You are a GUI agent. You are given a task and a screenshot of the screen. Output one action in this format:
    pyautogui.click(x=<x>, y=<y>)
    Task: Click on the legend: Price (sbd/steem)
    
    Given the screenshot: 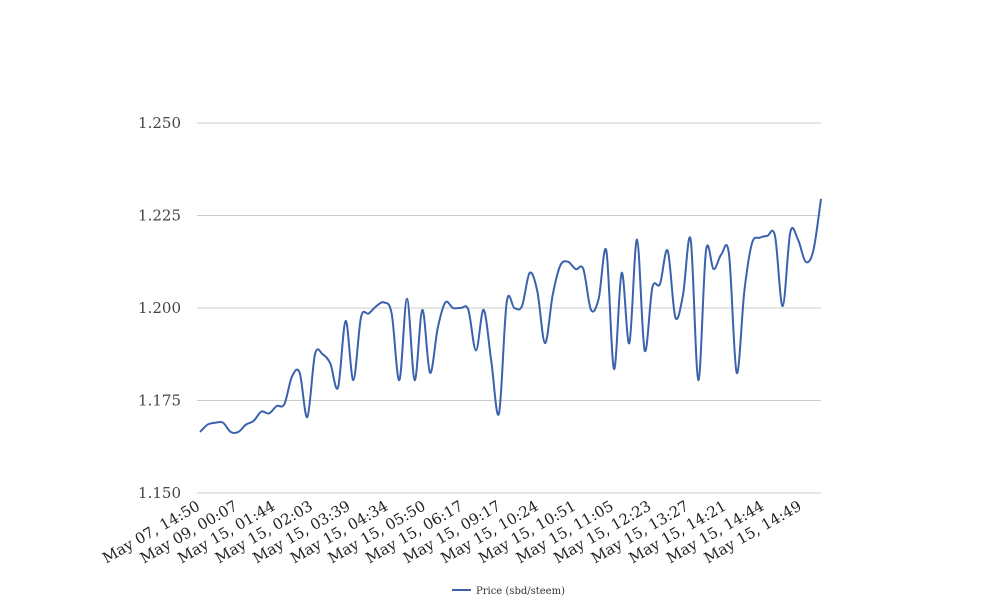 What is the action you would take?
    pyautogui.click(x=508, y=591)
    